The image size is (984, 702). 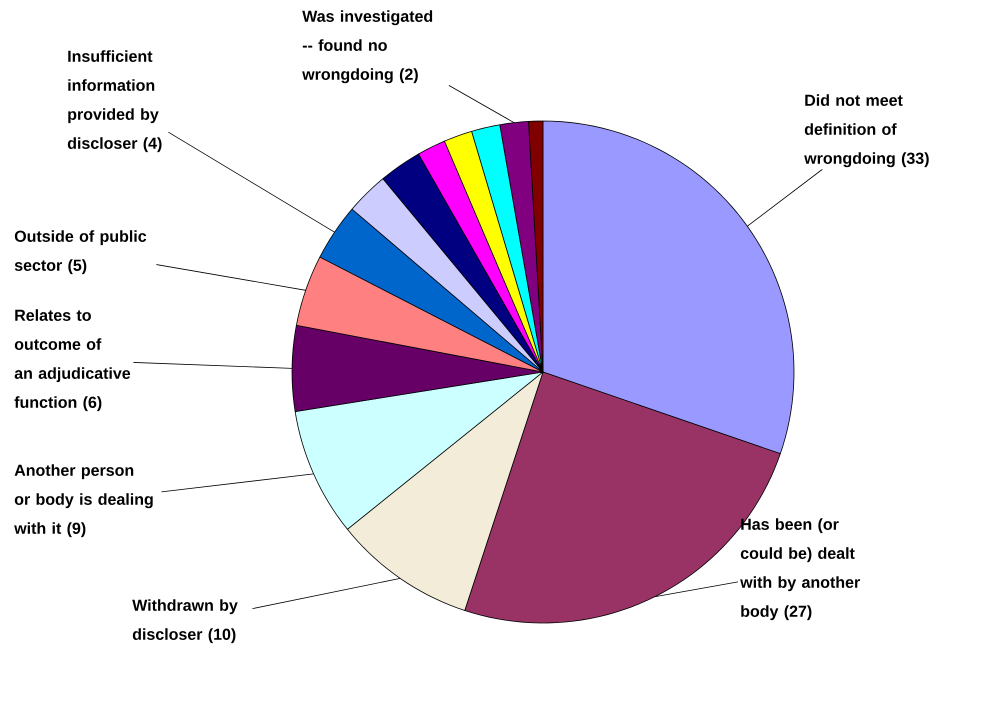 I want to click on slice-label: Was investigated -- found no wrongdoing (2), so click(x=367, y=47).